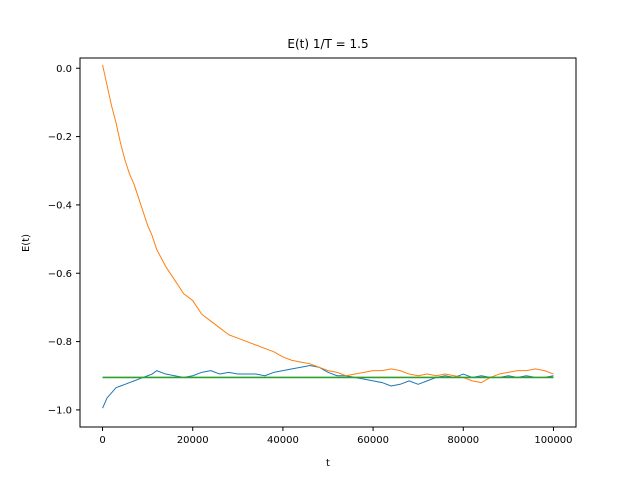  What do you see at coordinates (327, 44) in the screenshot?
I see `chart-title: E(t) 1/T = 1.5` at bounding box center [327, 44].